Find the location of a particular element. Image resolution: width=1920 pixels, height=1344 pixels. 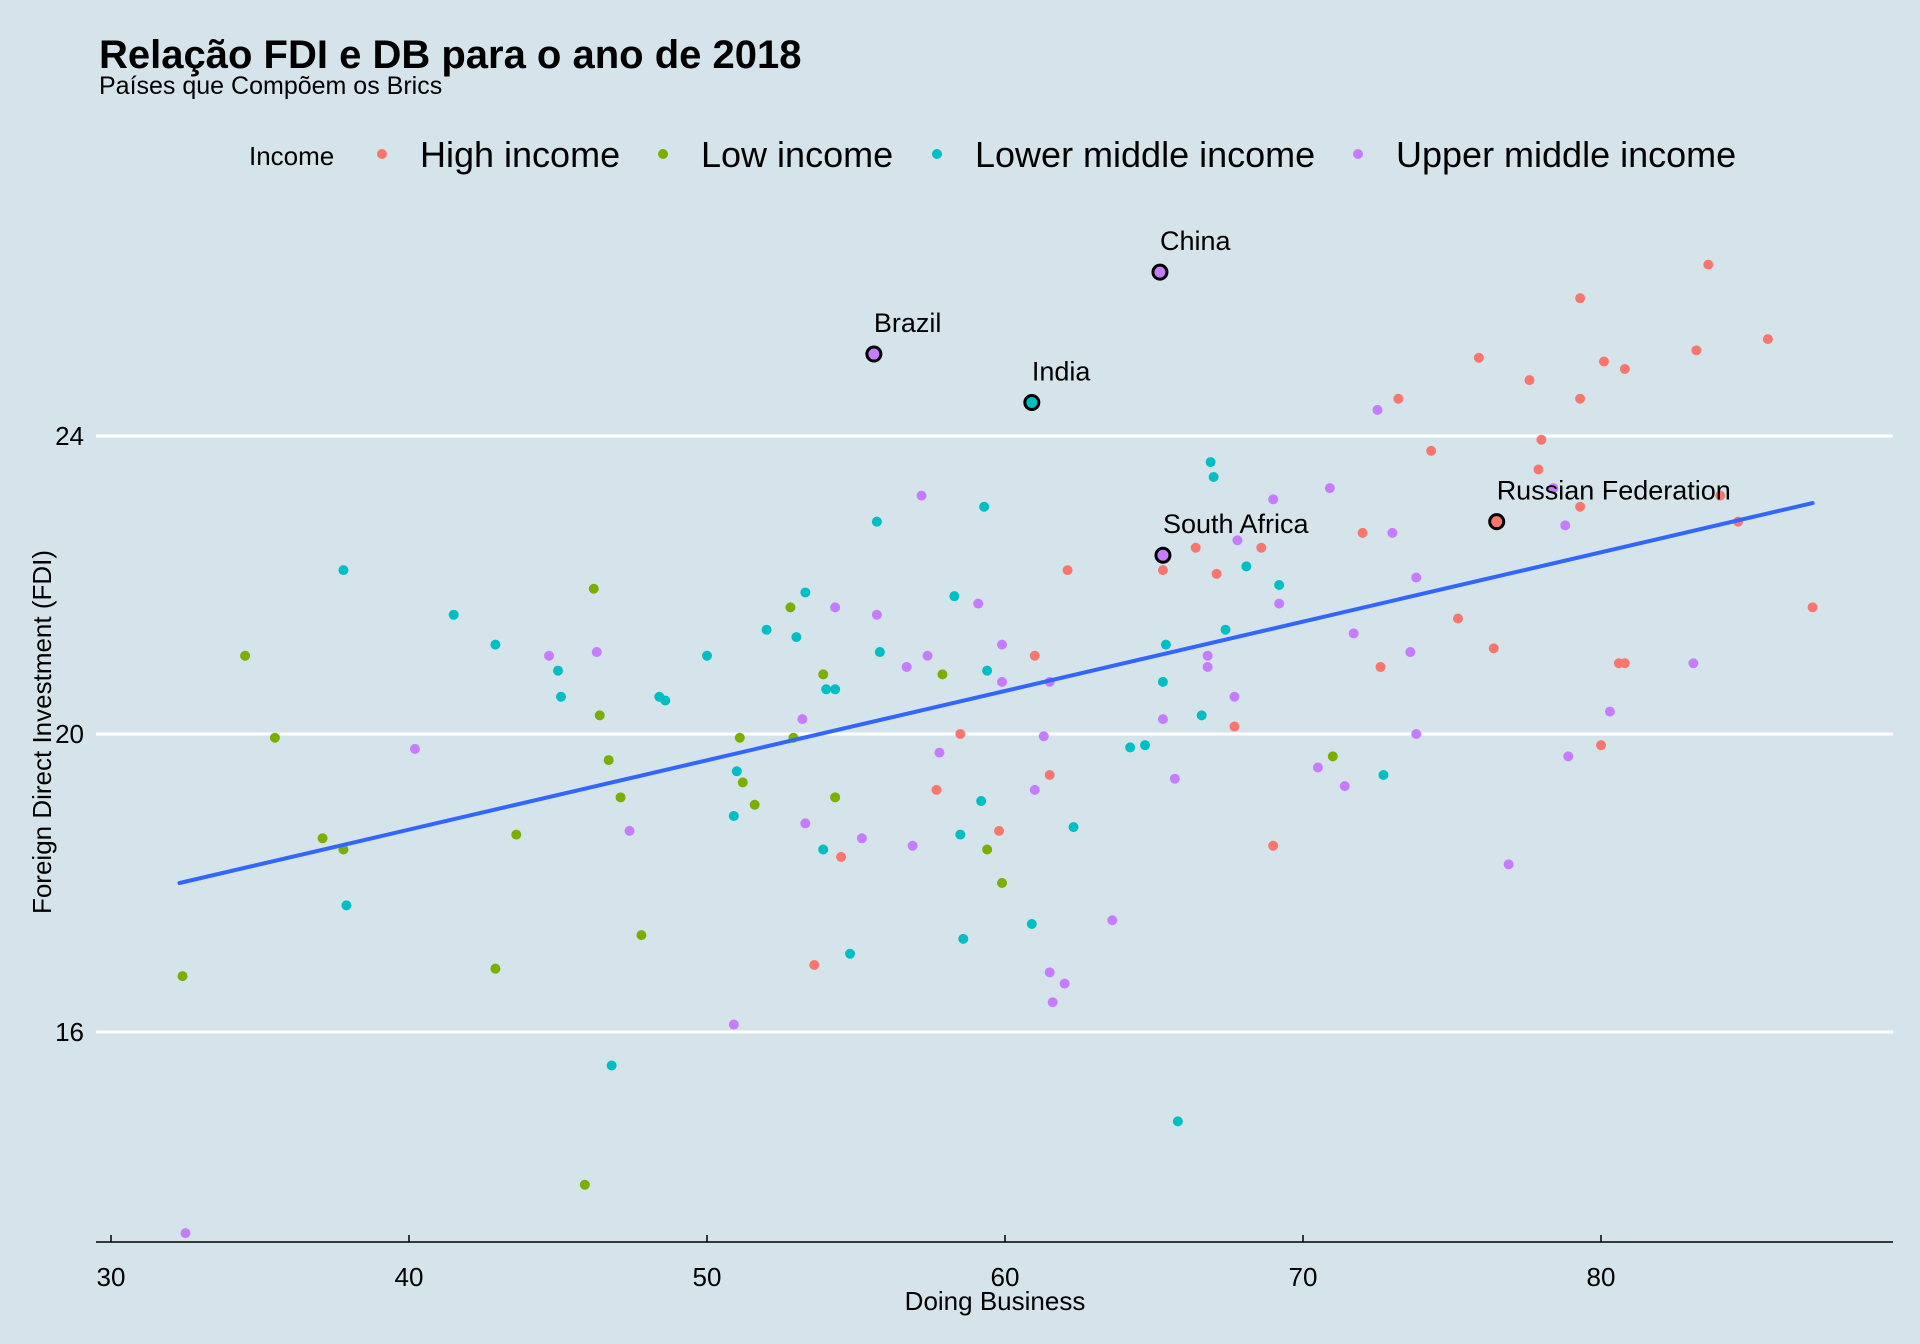

x-tick-label-50: 50 is located at coordinates (707, 1277).